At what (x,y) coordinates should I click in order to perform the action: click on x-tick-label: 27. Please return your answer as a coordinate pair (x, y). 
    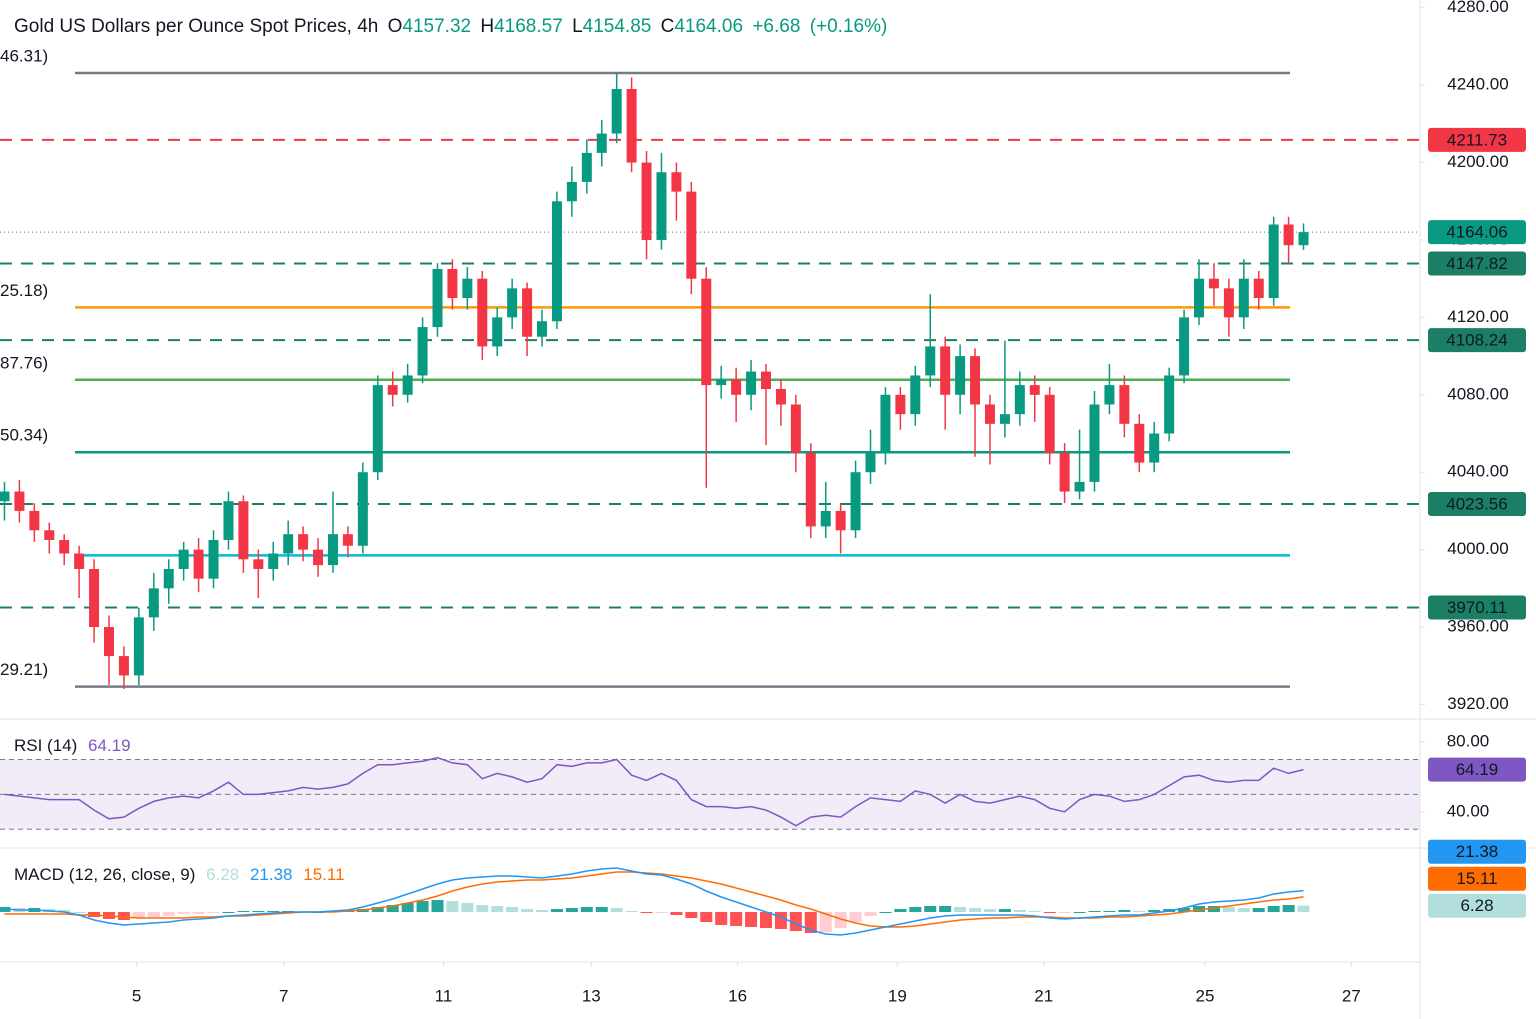
    Looking at the image, I should click on (1351, 995).